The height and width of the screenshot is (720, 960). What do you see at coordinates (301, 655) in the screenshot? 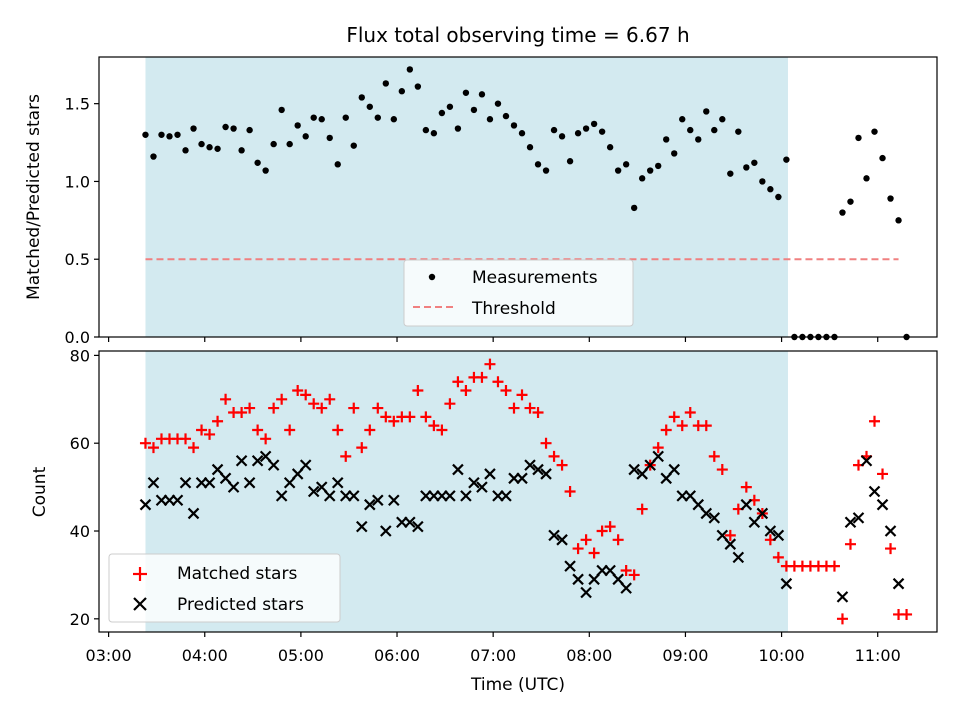
I see `x-tick-label: 05:00` at bounding box center [301, 655].